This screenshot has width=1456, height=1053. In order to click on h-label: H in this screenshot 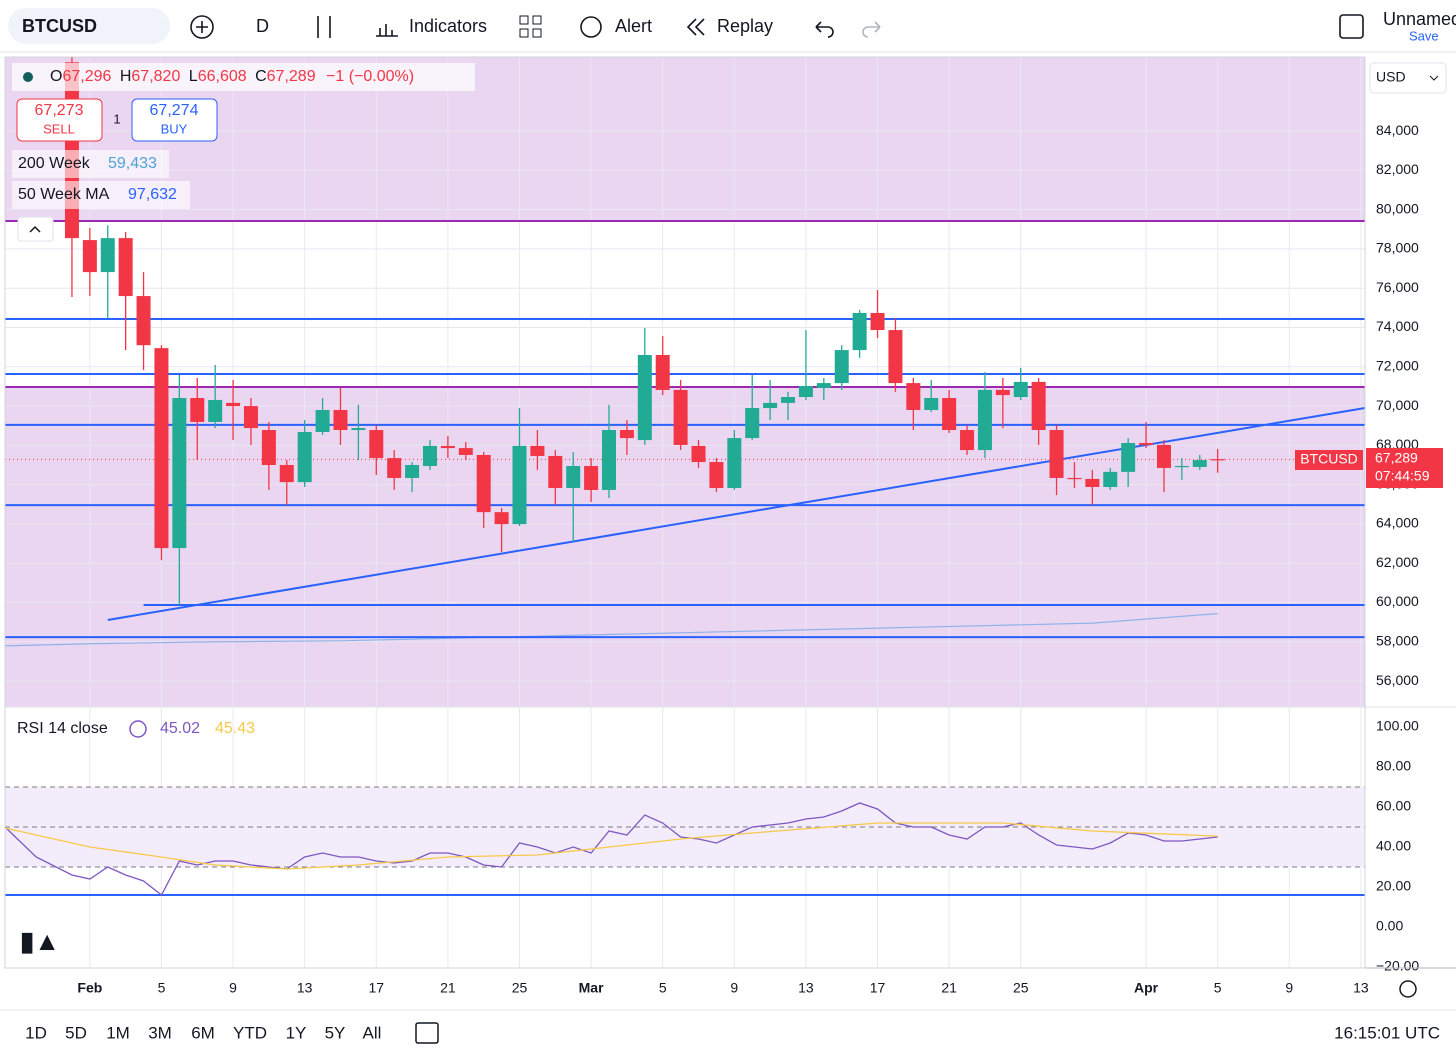, I will do `click(126, 76)`.